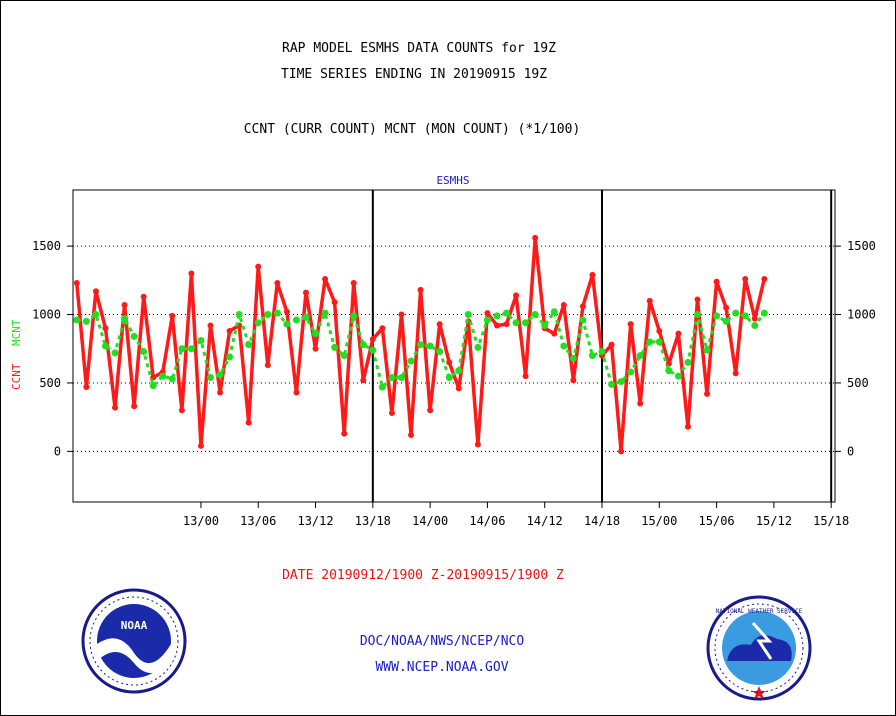 This screenshot has width=896, height=716. Describe the element at coordinates (134, 625) in the screenshot. I see `noaa-logo-text: NOAA` at that location.